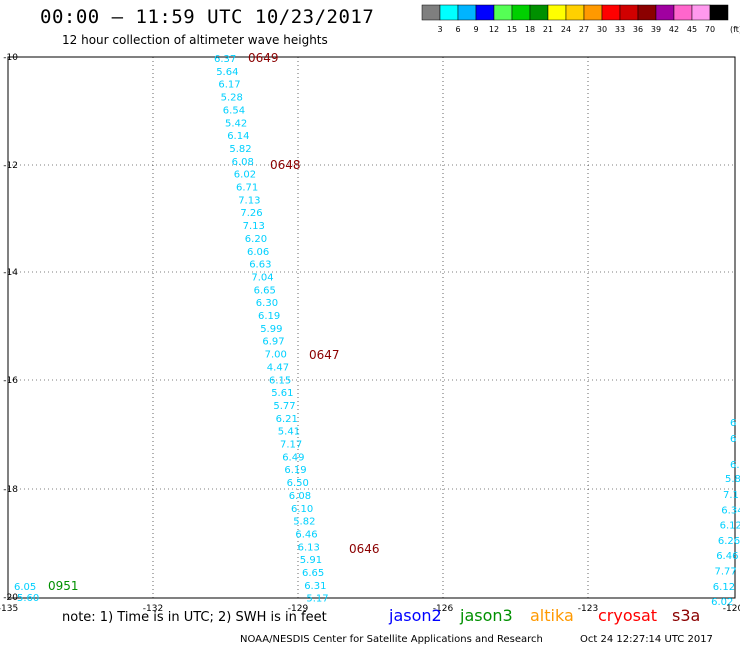  What do you see at coordinates (475, 29) in the screenshot?
I see `scale-label: 9` at bounding box center [475, 29].